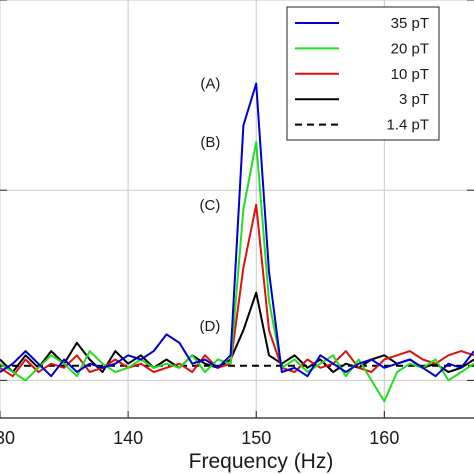 This screenshot has height=474, width=474. Describe the element at coordinates (363, 73) in the screenshot. I see `legend: 35 pT 20 pT 10 pT 3 pT 1.4 pT` at that location.